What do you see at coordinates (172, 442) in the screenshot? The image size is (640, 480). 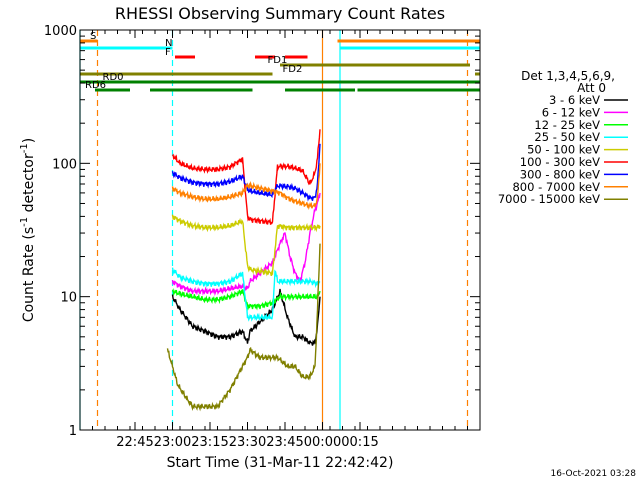 I see `x-tick-label: 23:00` at bounding box center [172, 442].